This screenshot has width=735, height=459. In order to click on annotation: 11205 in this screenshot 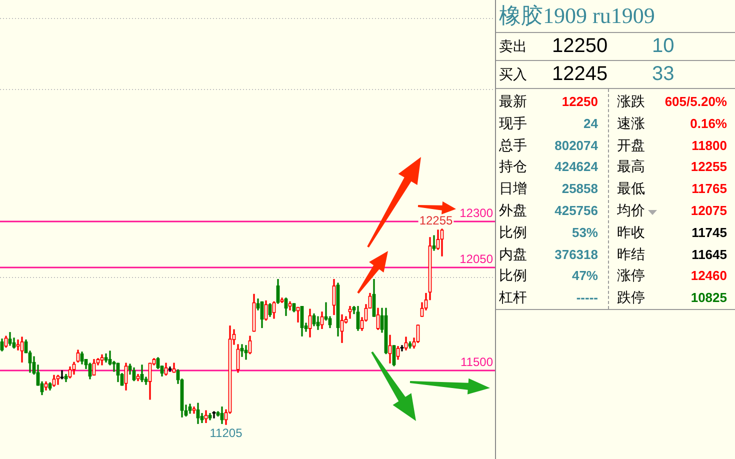, I will do `click(226, 433)`.